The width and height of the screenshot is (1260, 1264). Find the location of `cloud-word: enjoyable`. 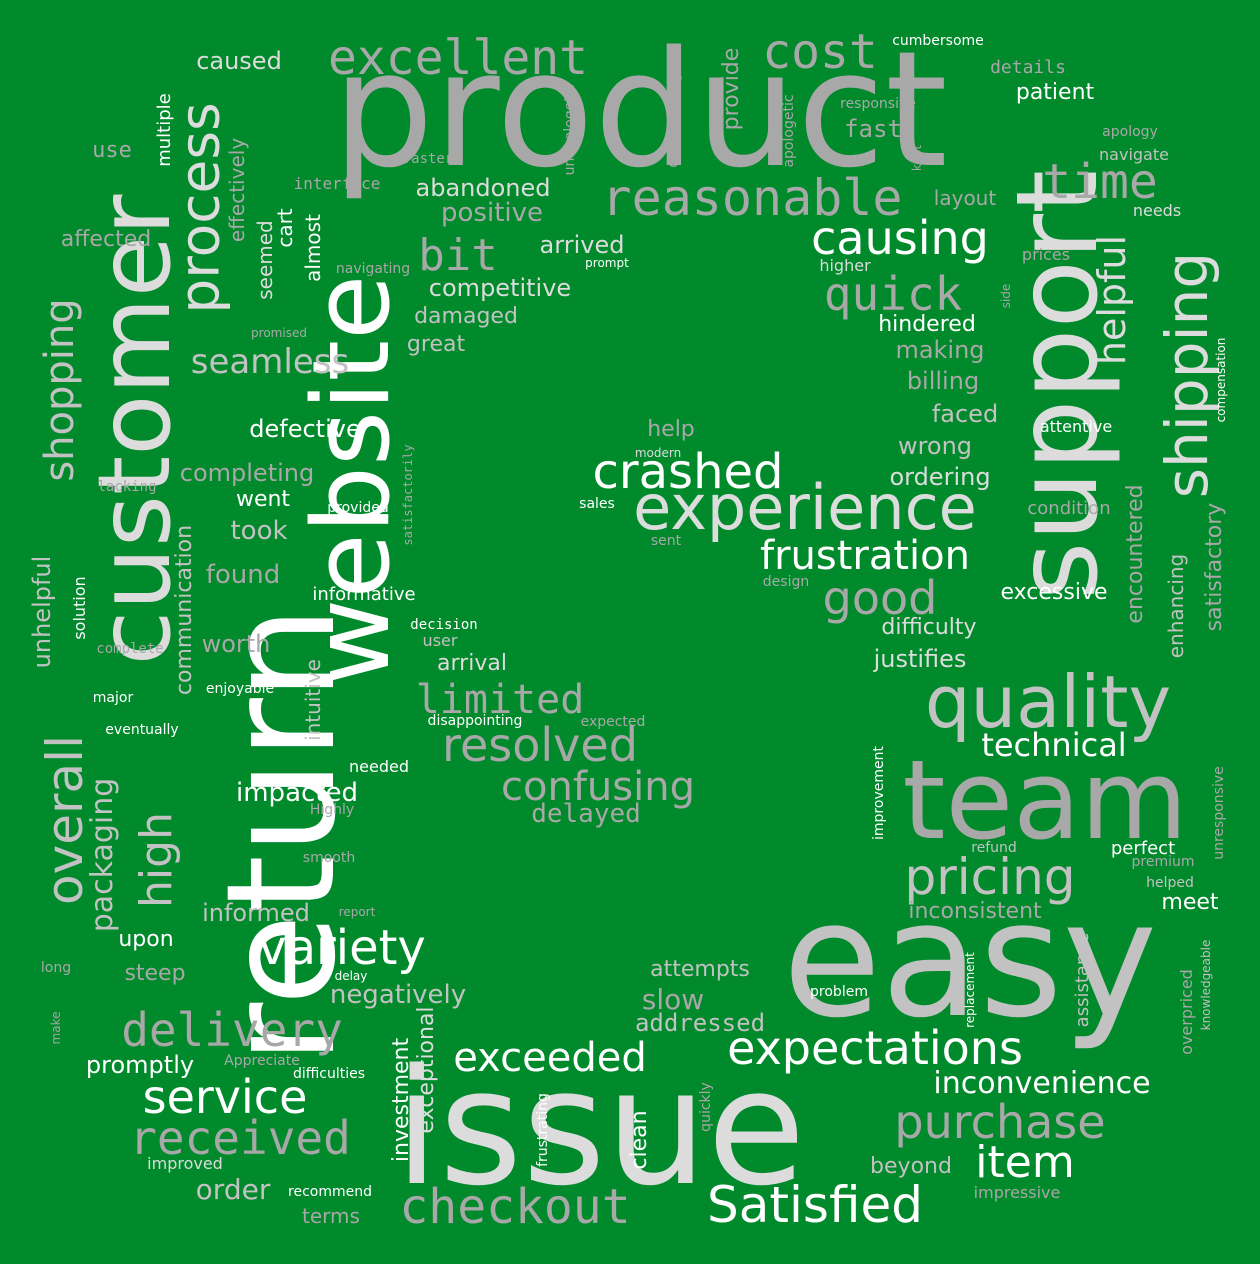

cloud-word: enjoyable is located at coordinates (240, 689).